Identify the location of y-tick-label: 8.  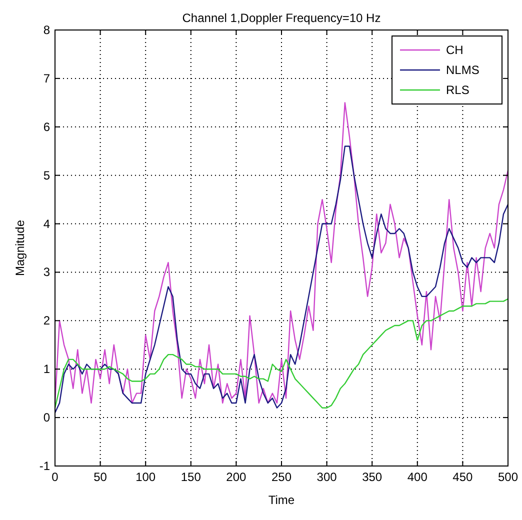
(46, 30).